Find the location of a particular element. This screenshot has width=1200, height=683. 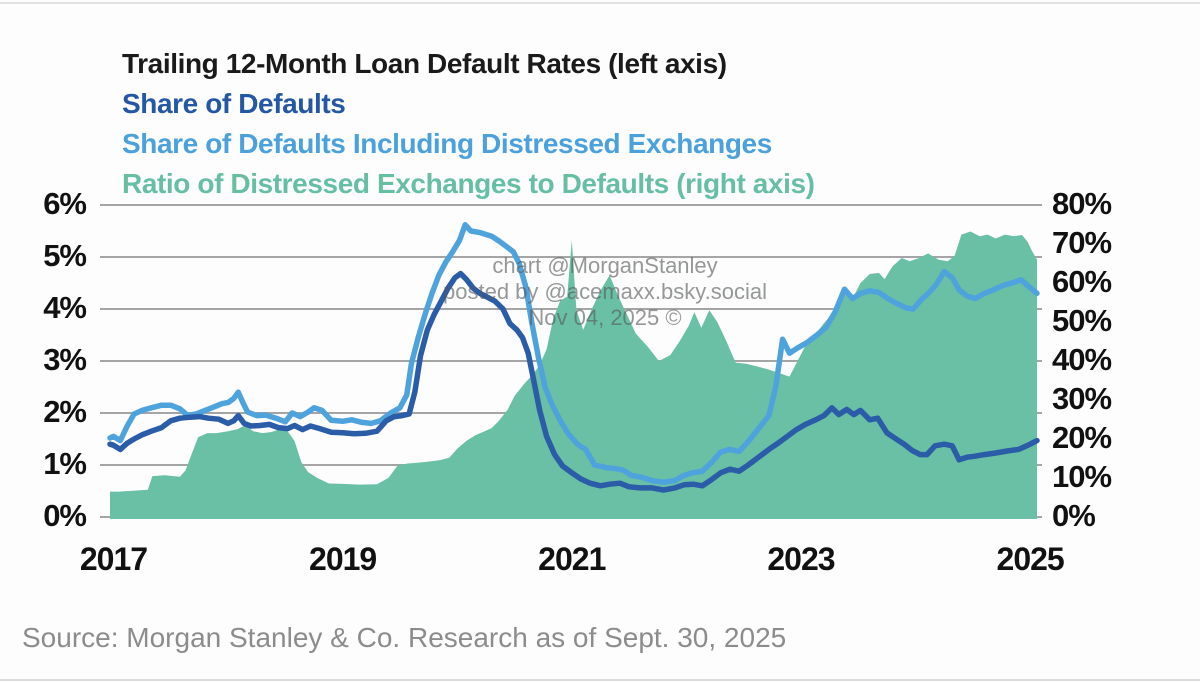

left-axis-tick-3%: 3% is located at coordinates (65, 359).